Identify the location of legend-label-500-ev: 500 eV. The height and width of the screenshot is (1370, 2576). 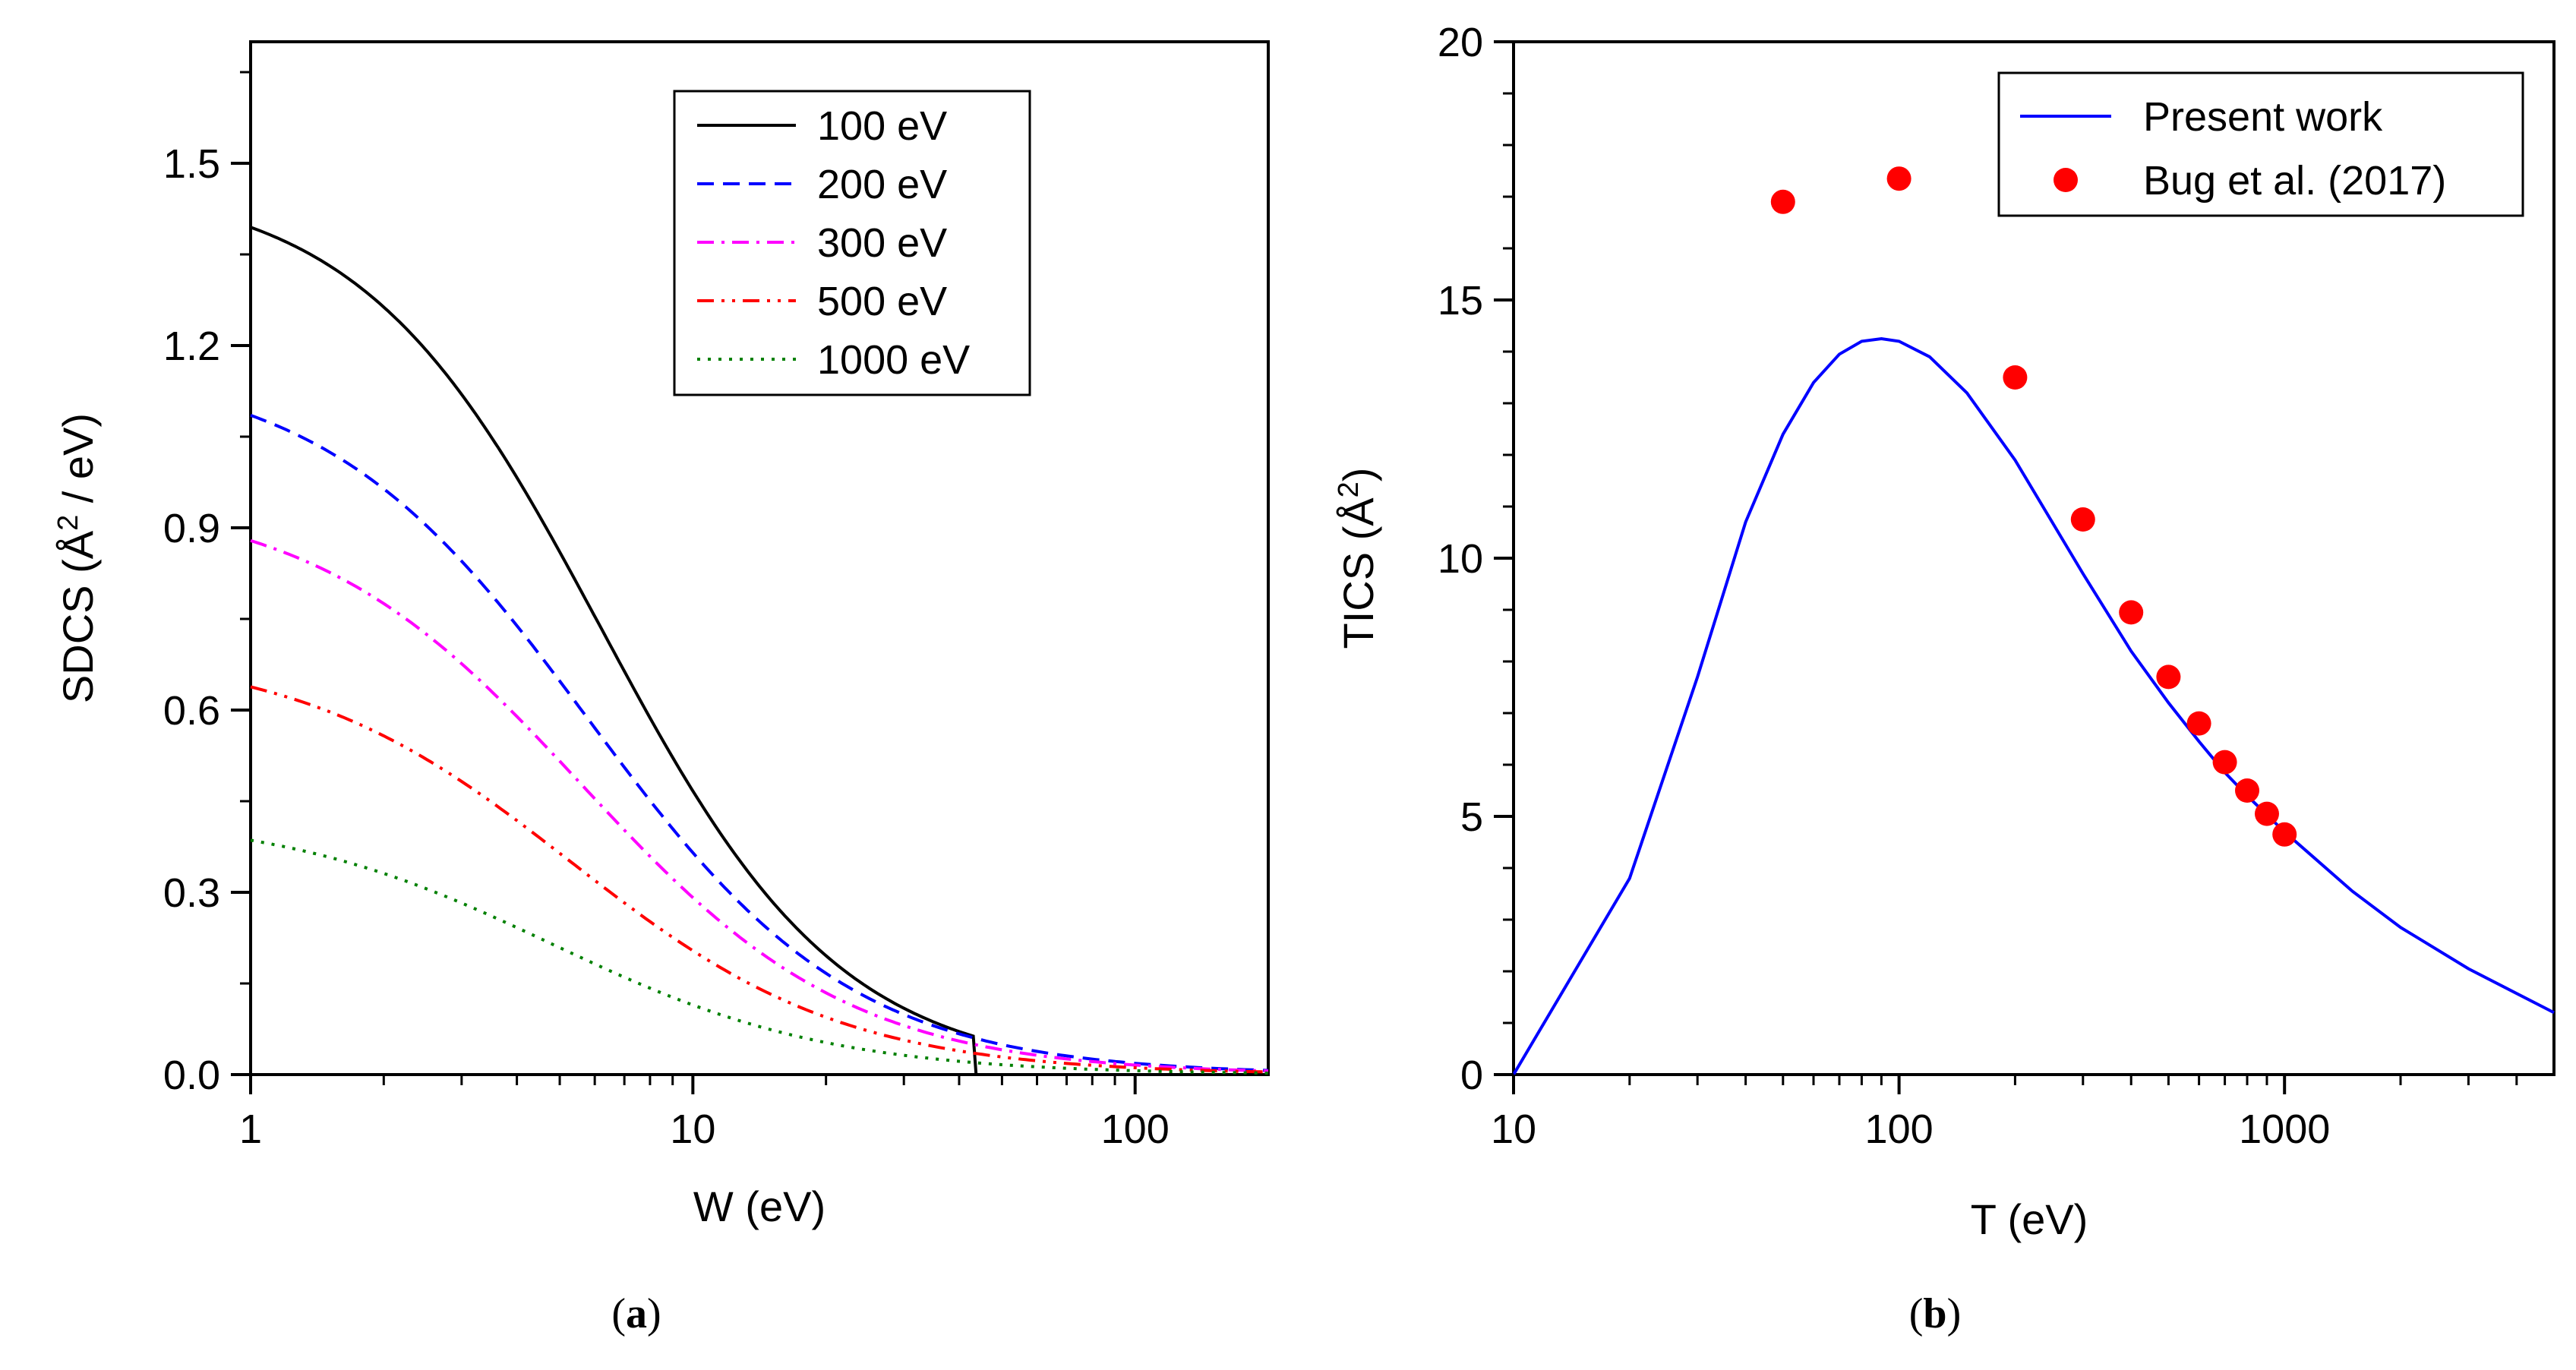
(882, 301).